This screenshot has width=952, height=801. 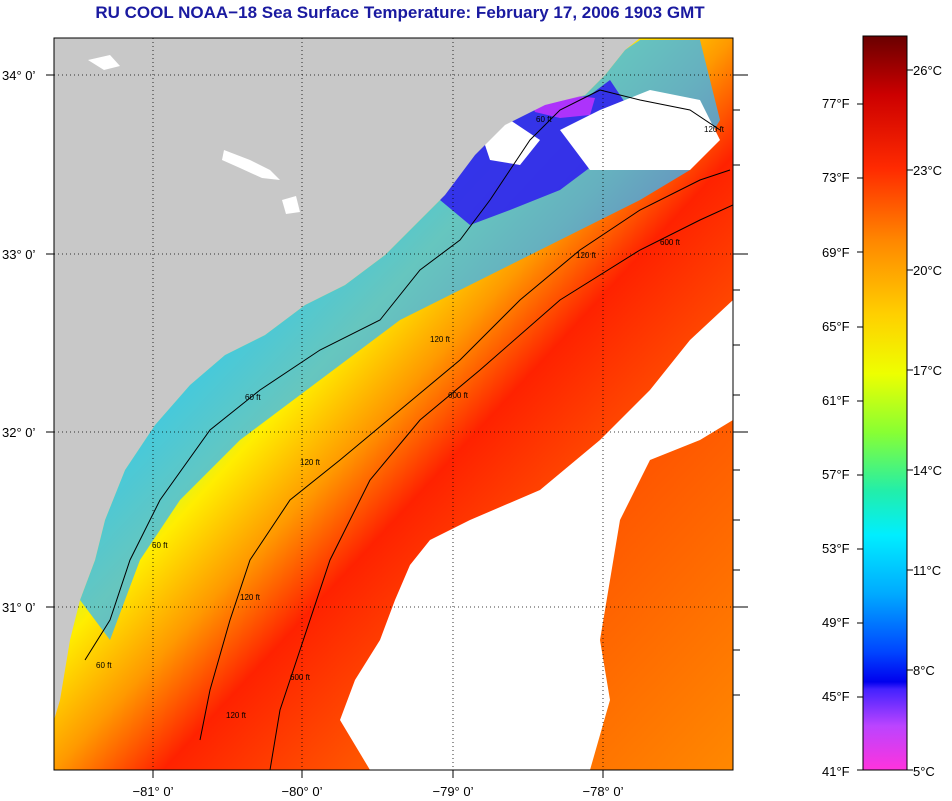 What do you see at coordinates (153, 791) in the screenshot?
I see `lon-label: −81° 0’` at bounding box center [153, 791].